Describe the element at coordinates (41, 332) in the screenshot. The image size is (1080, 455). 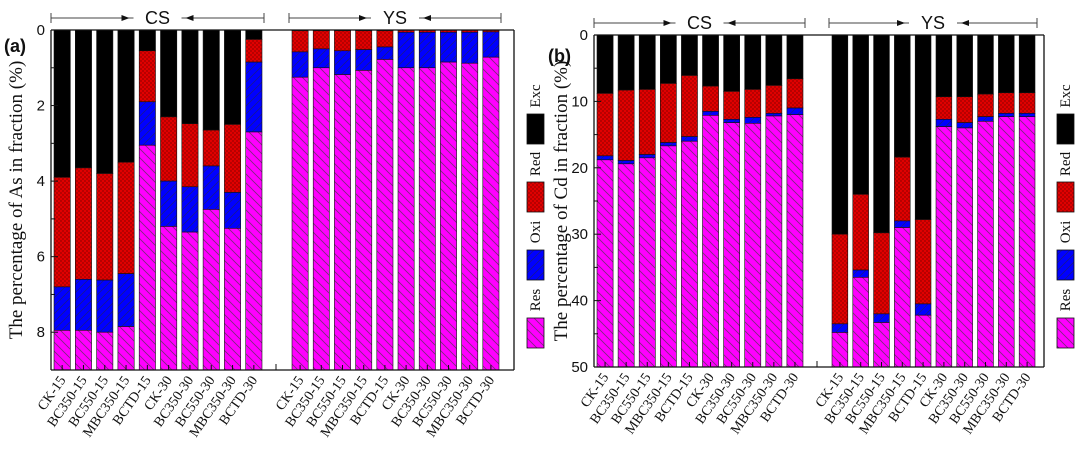
I see `y-tick-label: 8` at that location.